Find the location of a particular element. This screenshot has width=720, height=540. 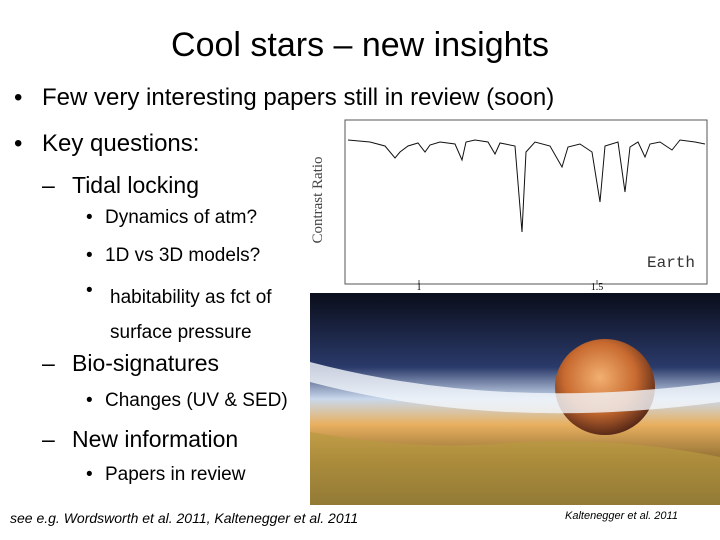

atmosphere is located at coordinates (515, 388).